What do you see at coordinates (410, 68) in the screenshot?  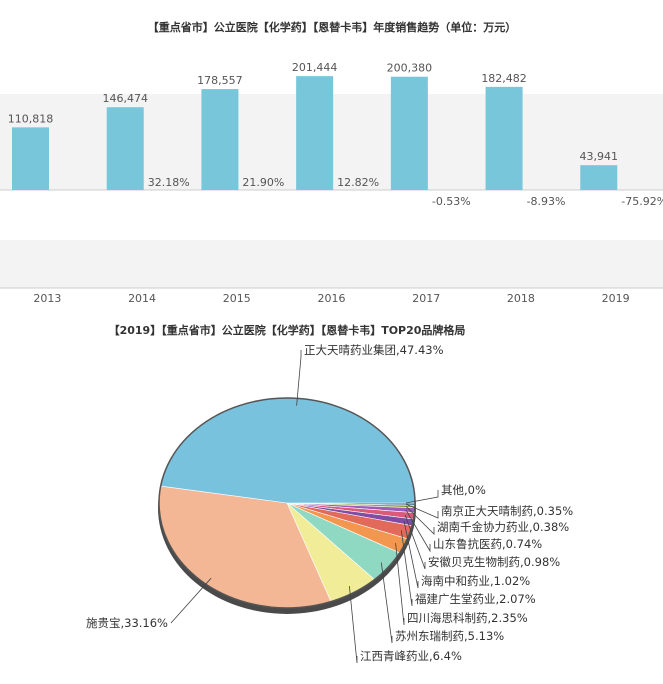 I see `value-label-2017: 200,380` at bounding box center [410, 68].